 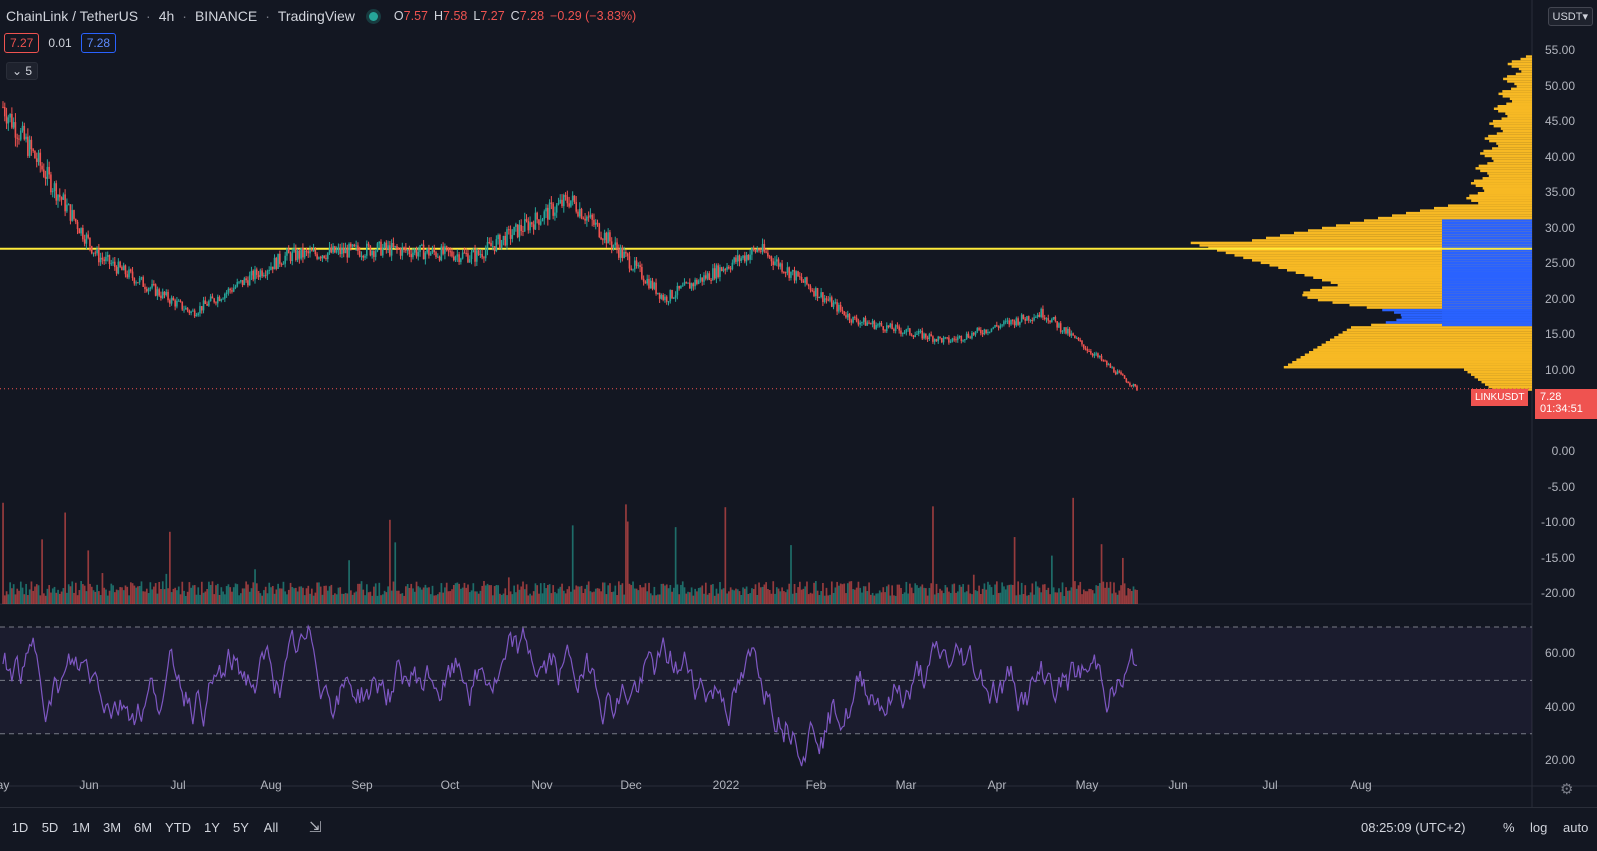 I want to click on range-button-all: All, so click(x=271, y=827).